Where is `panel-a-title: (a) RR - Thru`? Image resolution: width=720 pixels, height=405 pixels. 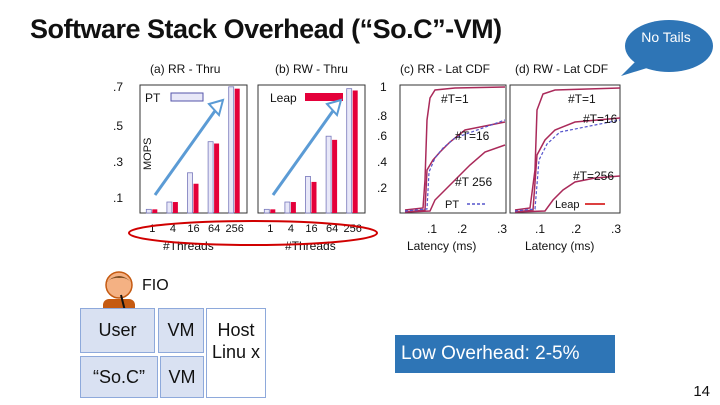 panel-a-title: (a) RR - Thru is located at coordinates (185, 69).